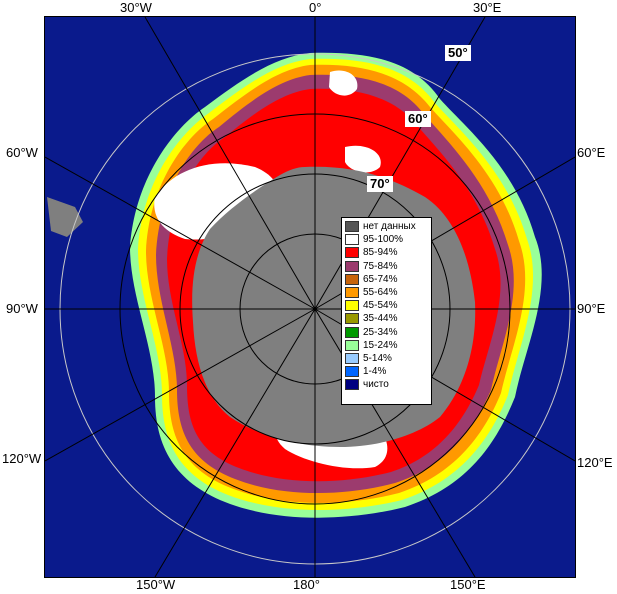 This screenshot has height=594, width=617. I want to click on legend-item: 85-94%, so click(386, 252).